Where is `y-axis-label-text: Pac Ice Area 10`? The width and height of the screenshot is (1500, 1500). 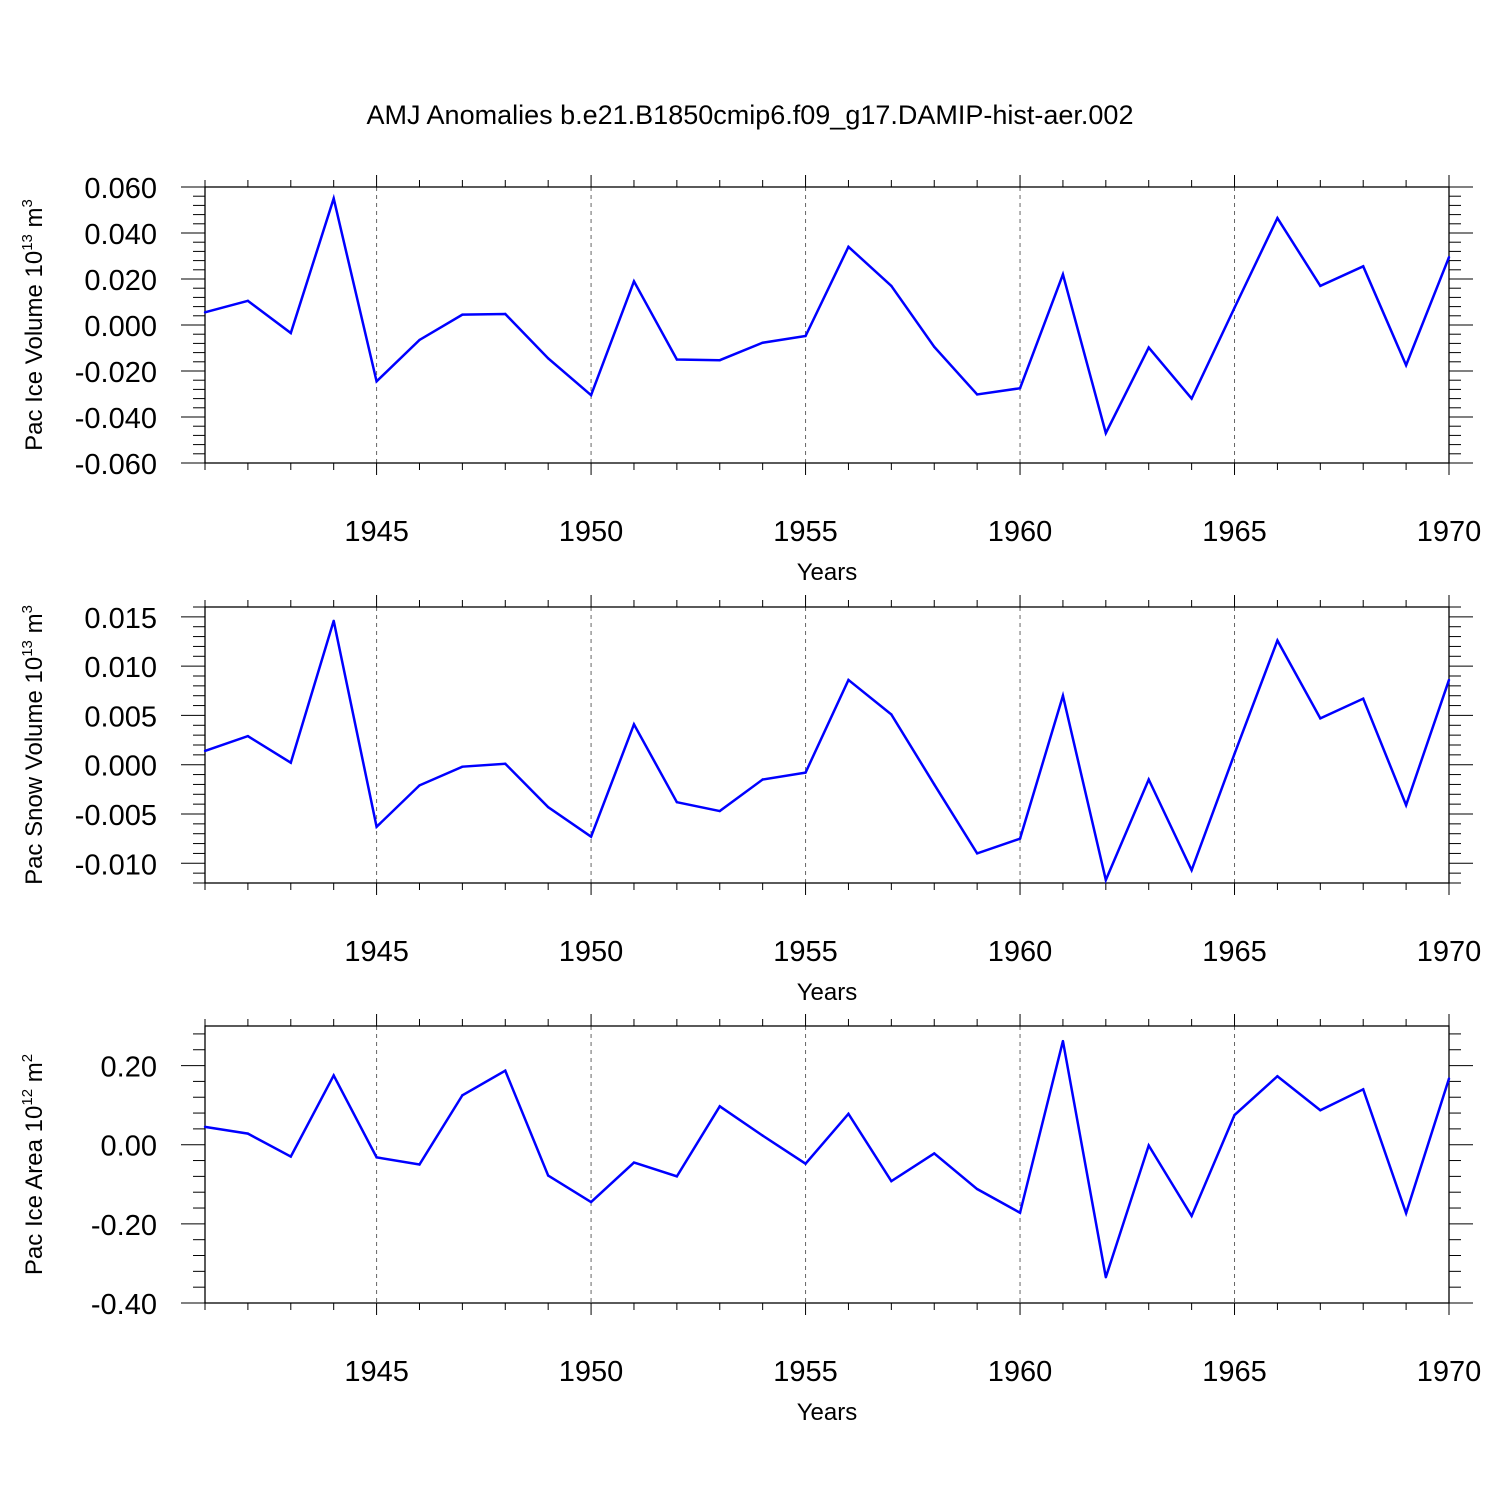 y-axis-label-text: Pac Ice Area 10 is located at coordinates (34, 1190).